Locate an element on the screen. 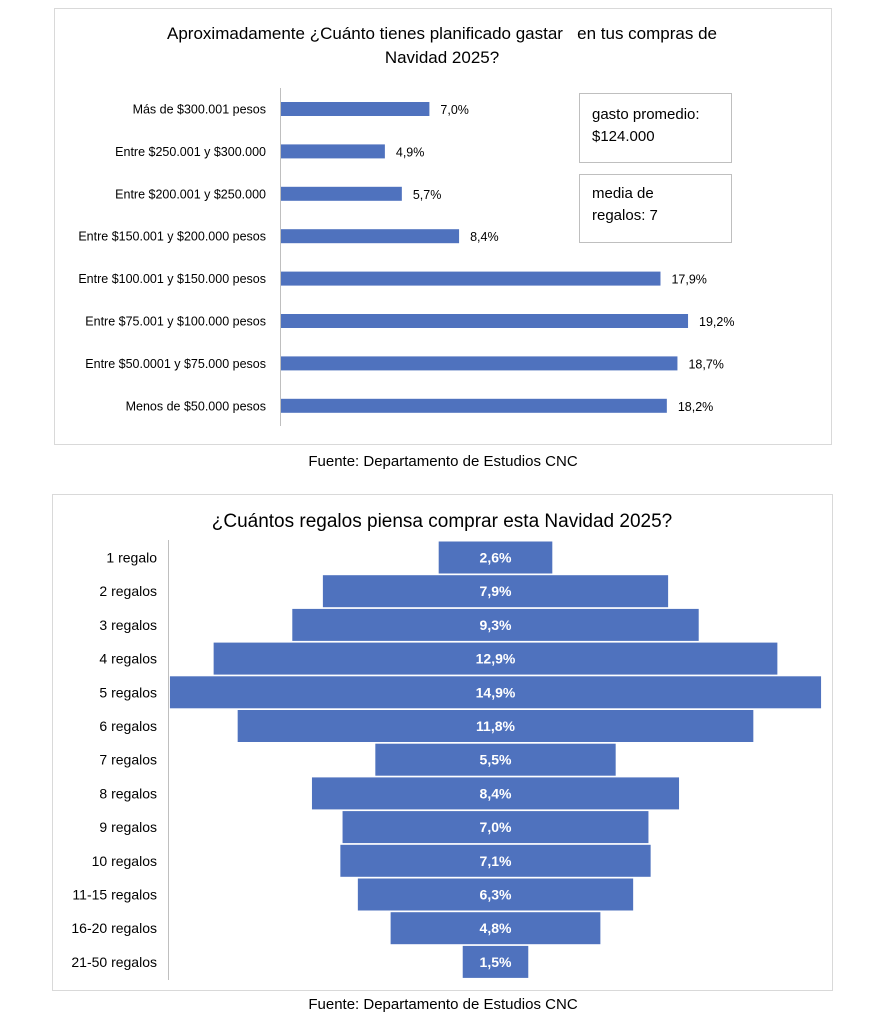 The height and width of the screenshot is (1024, 894). chart1-category-label: Entre $75.001 y $100.000 pesos is located at coordinates (175, 322).